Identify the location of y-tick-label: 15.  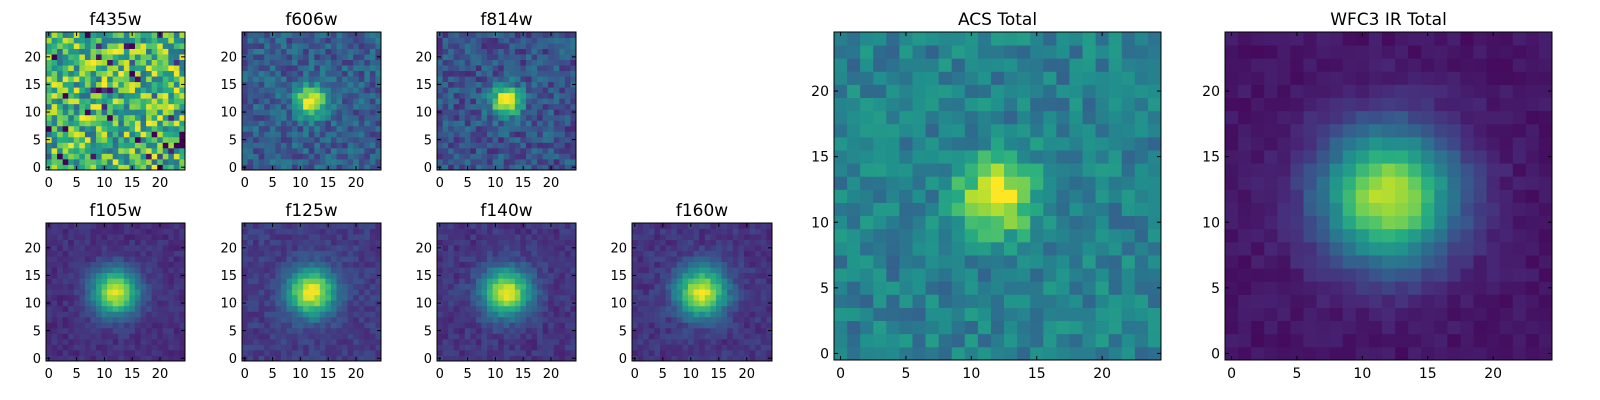
(423, 276).